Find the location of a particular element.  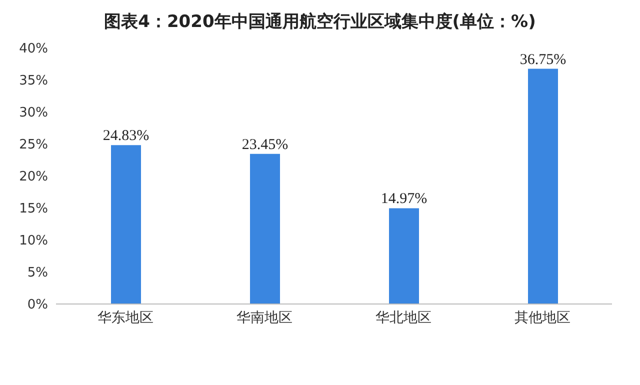

y-tick-label: 40% is located at coordinates (33, 49).